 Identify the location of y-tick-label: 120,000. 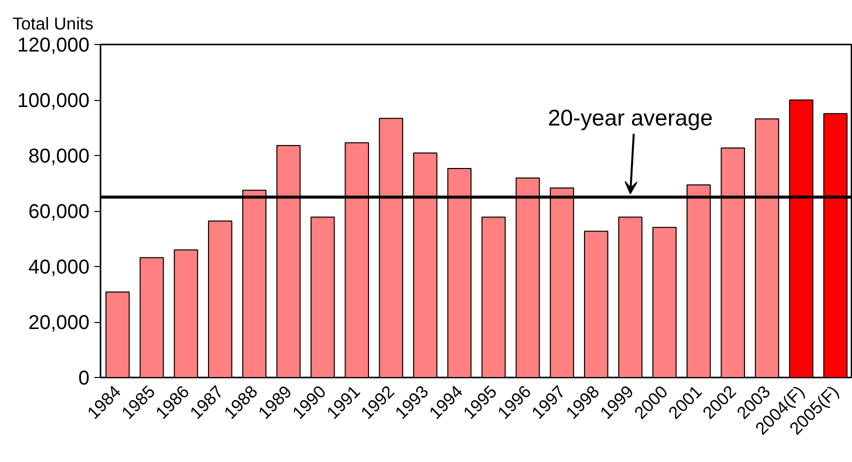
(53, 45).